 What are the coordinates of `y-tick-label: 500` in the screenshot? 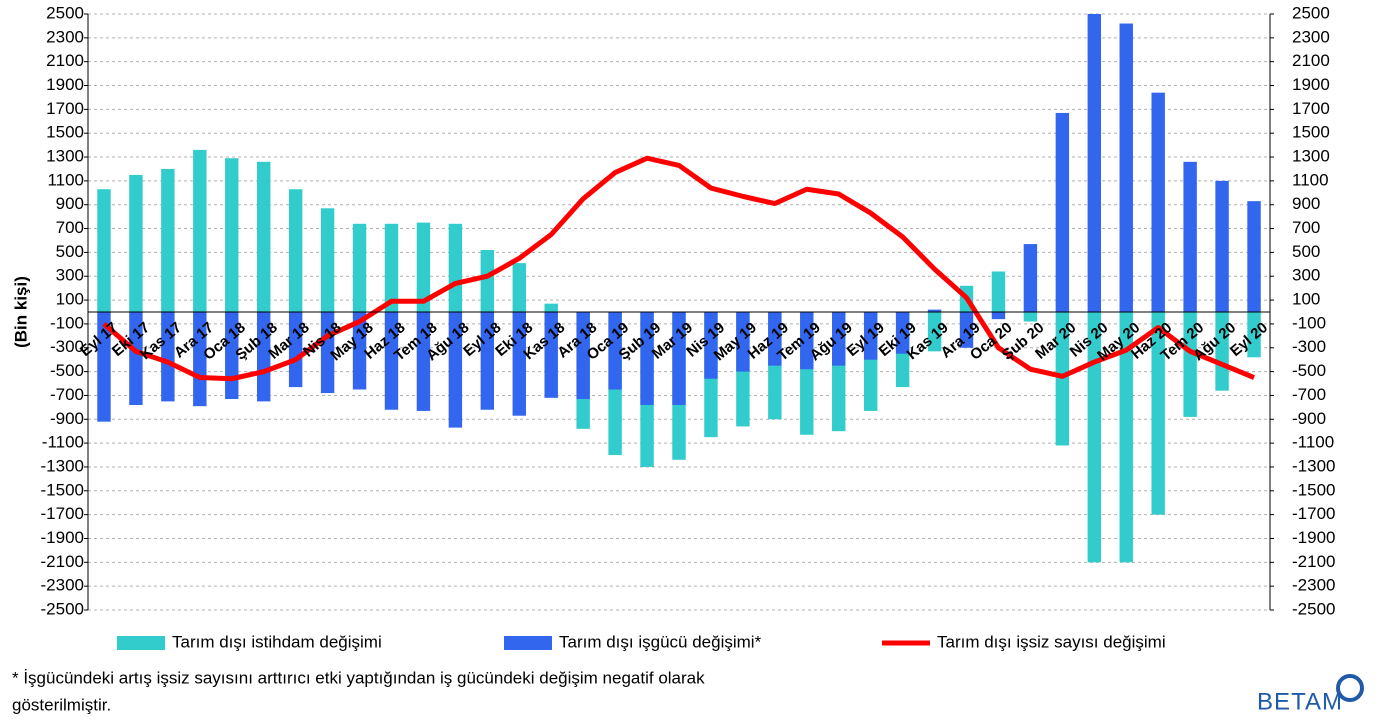 It's located at (70, 251).